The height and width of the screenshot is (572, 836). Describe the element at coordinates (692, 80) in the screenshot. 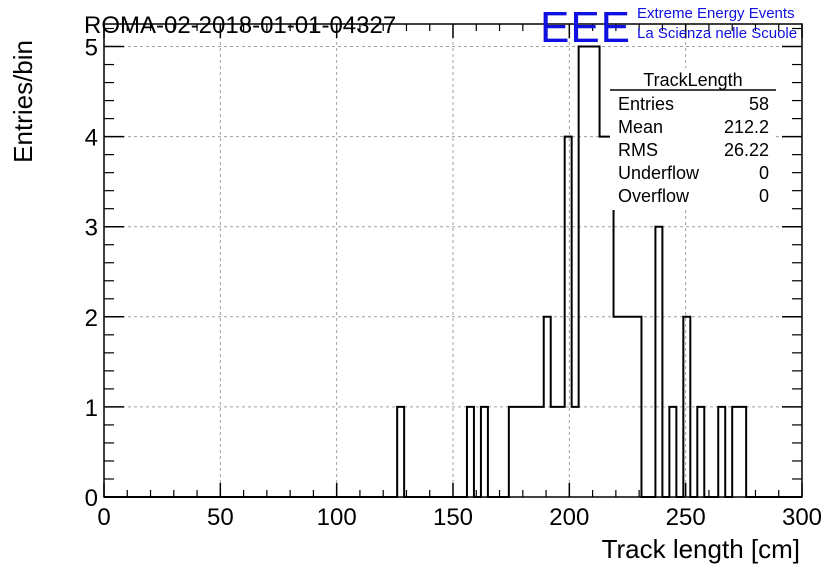

I see `stats-title: TrackLength` at that location.